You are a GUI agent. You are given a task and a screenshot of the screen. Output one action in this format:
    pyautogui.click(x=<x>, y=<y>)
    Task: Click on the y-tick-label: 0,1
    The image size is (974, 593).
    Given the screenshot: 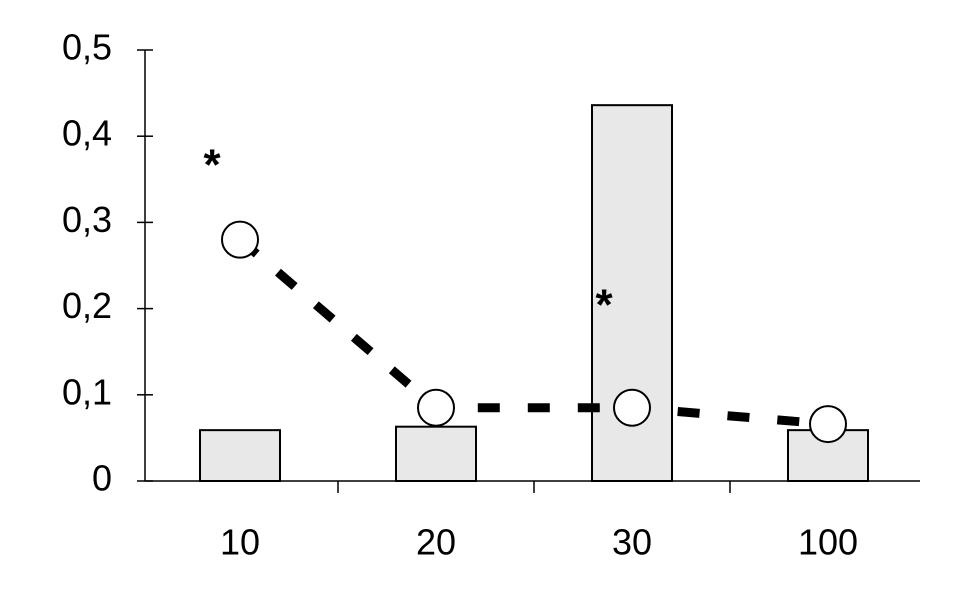 What is the action you would take?
    pyautogui.click(x=87, y=391)
    